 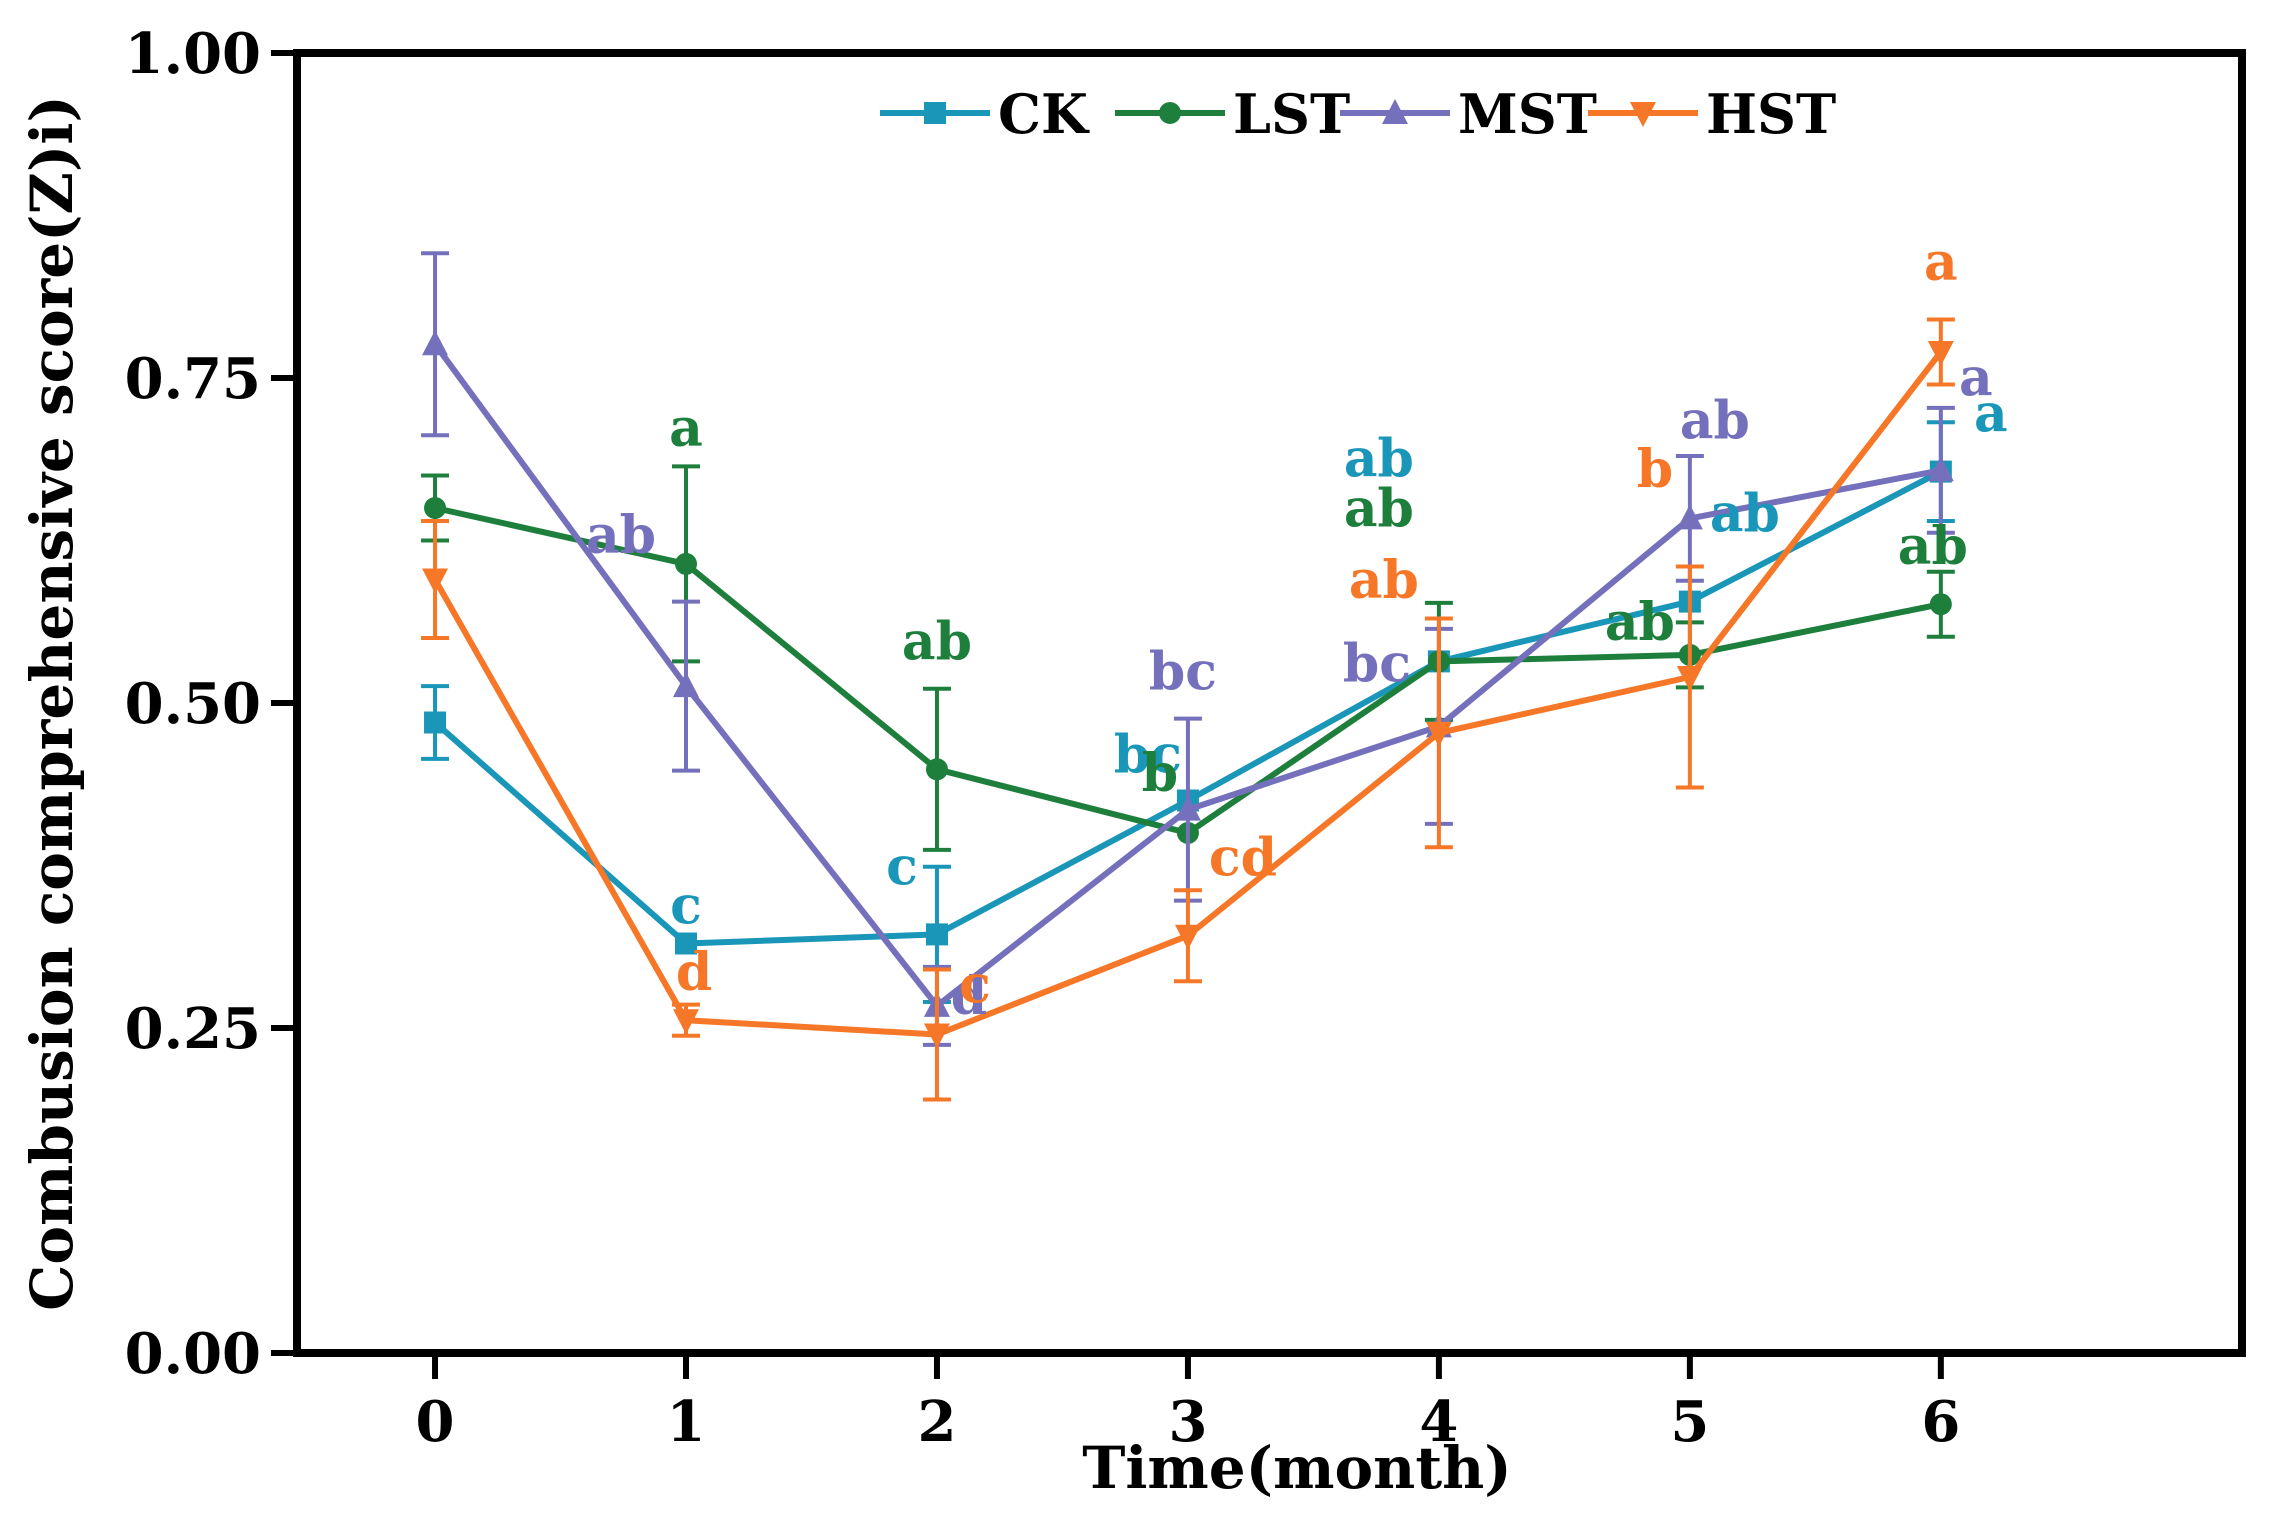 What do you see at coordinates (936, 1422) in the screenshot?
I see `x-tick-label: 2` at bounding box center [936, 1422].